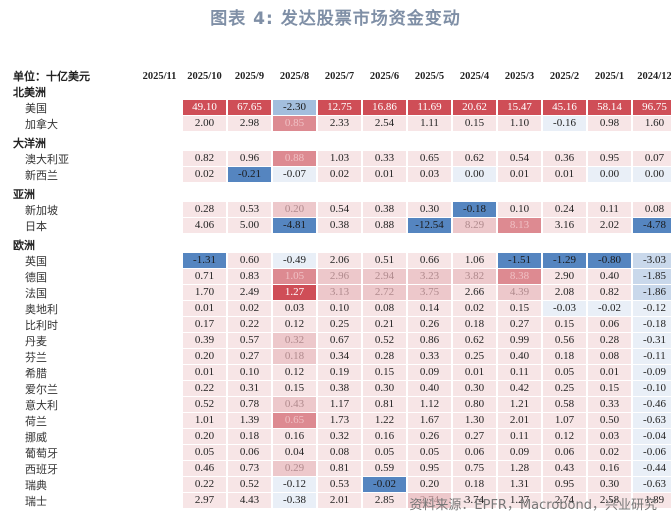 This screenshot has height=518, width=671. Describe the element at coordinates (564, 276) in the screenshot. I see `table-cell: 2.90` at that location.